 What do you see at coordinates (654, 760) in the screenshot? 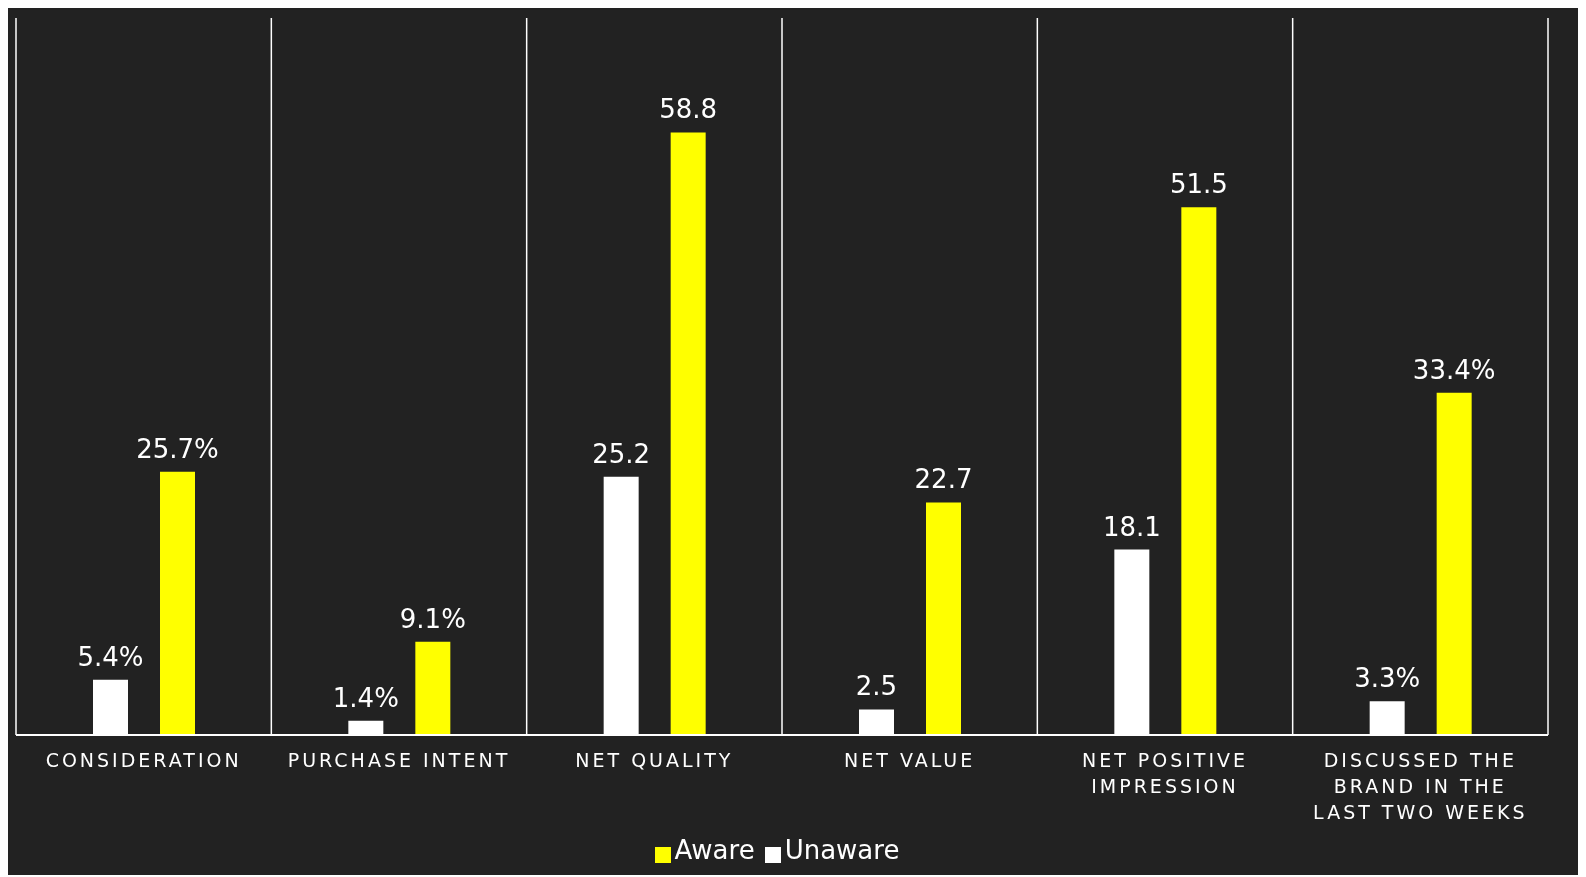
I see `x-tick-label: NET QUALITY` at bounding box center [654, 760].